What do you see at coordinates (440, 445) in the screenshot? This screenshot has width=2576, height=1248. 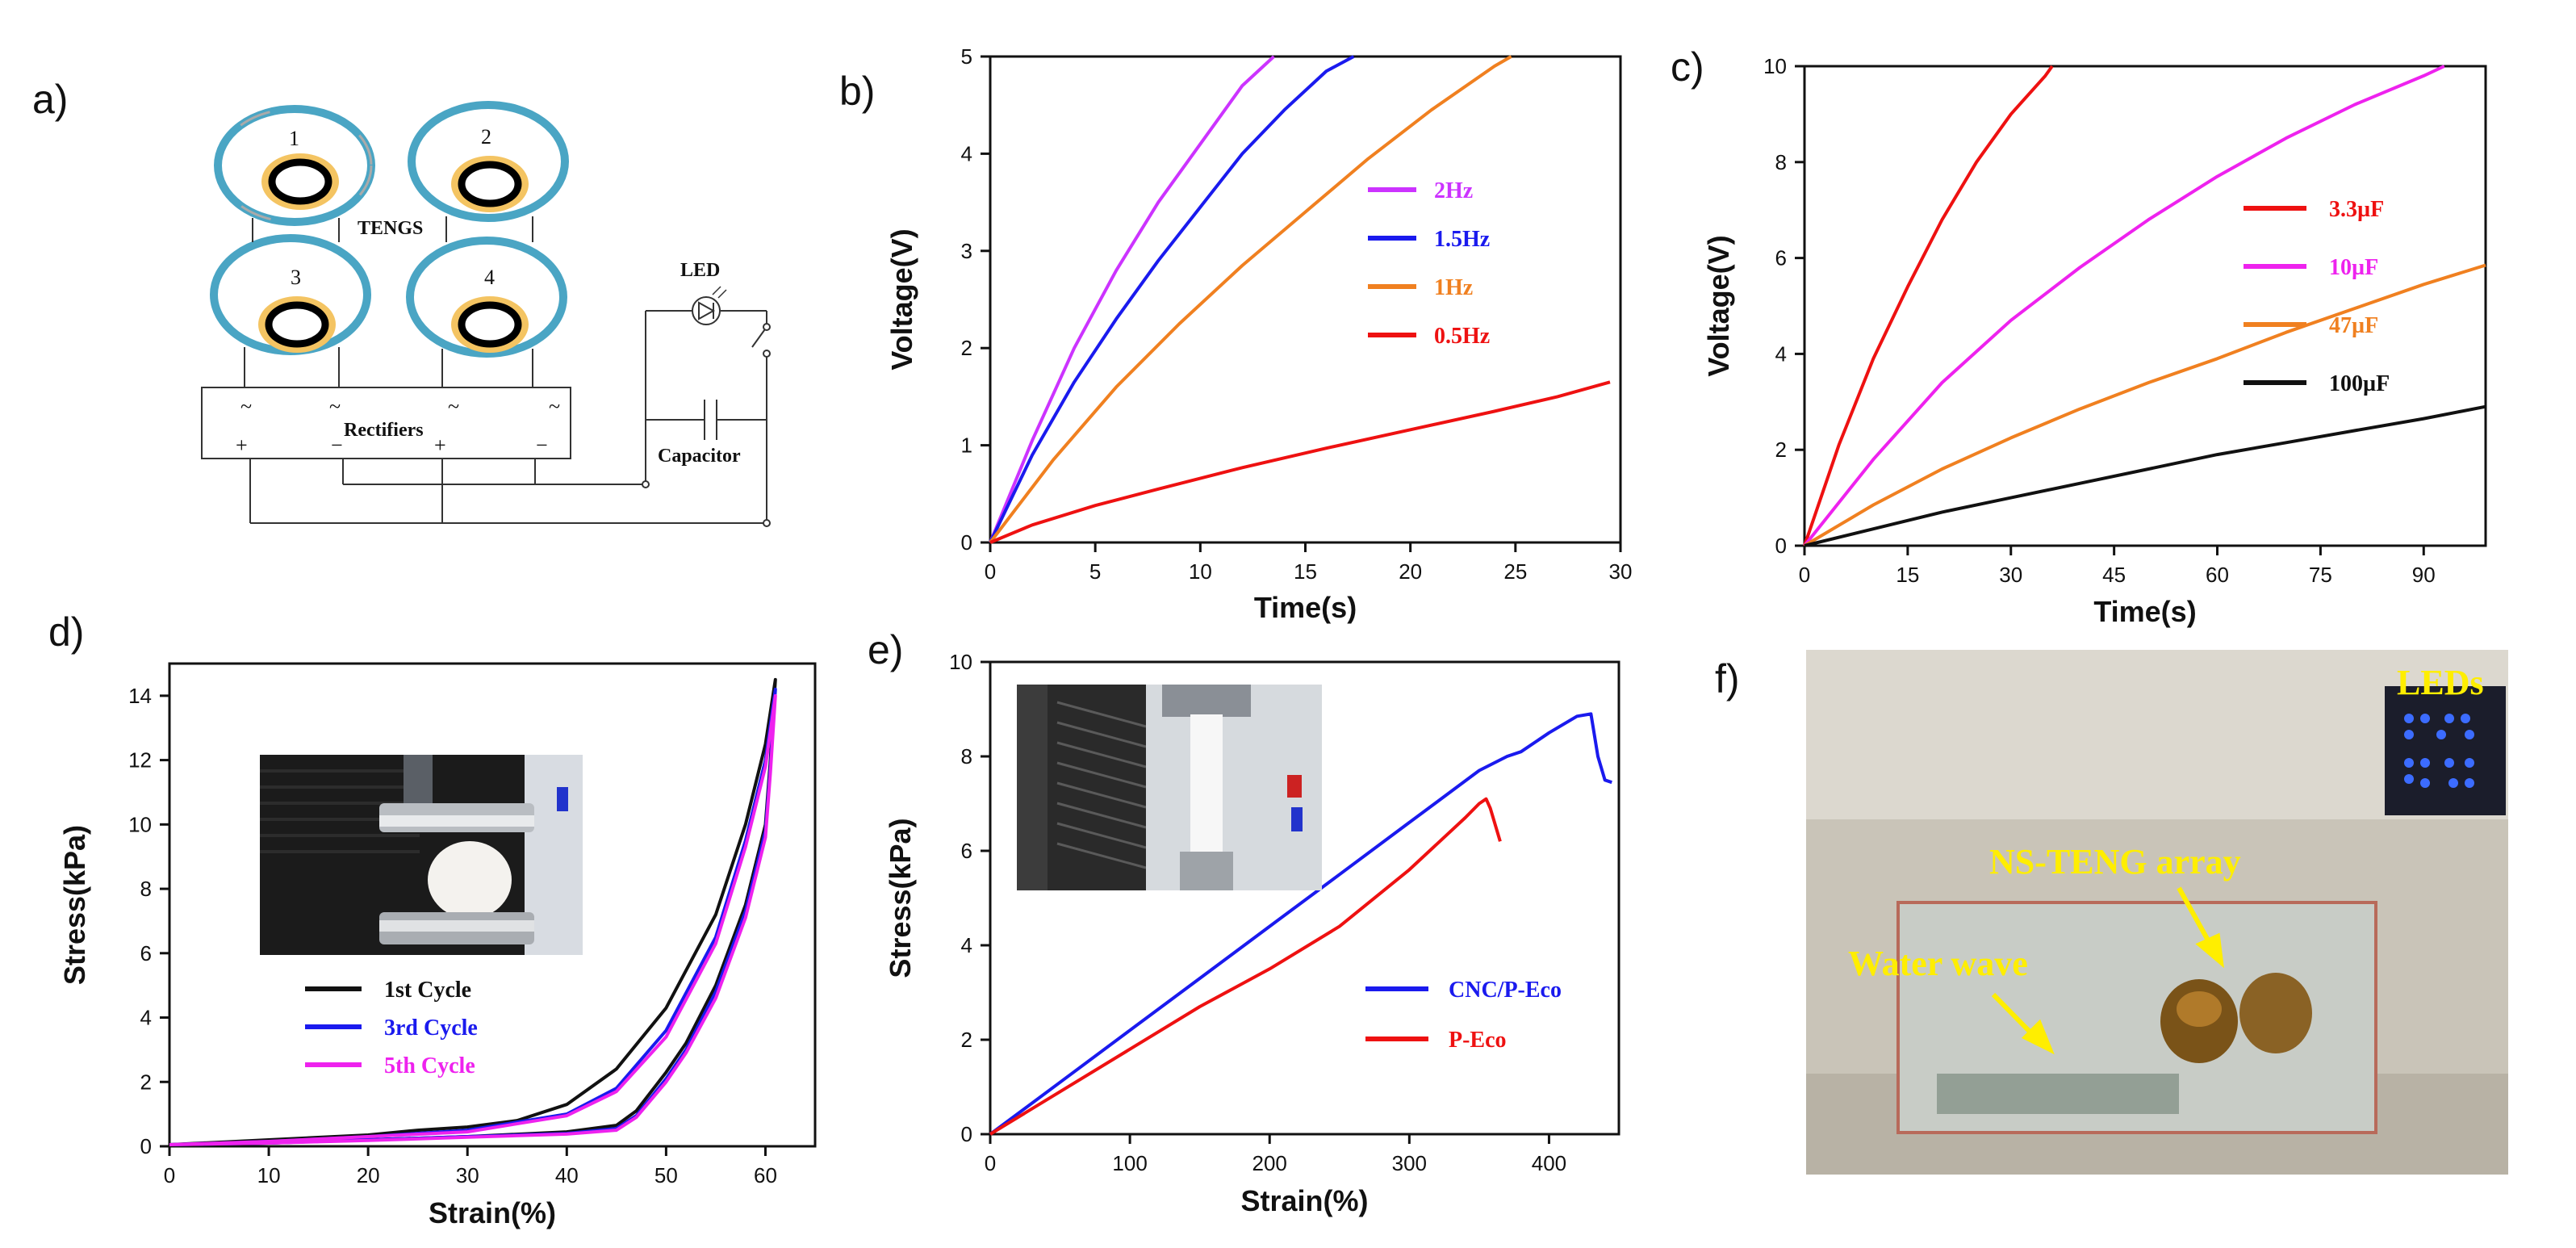 I see `rectifier-sign: +` at bounding box center [440, 445].